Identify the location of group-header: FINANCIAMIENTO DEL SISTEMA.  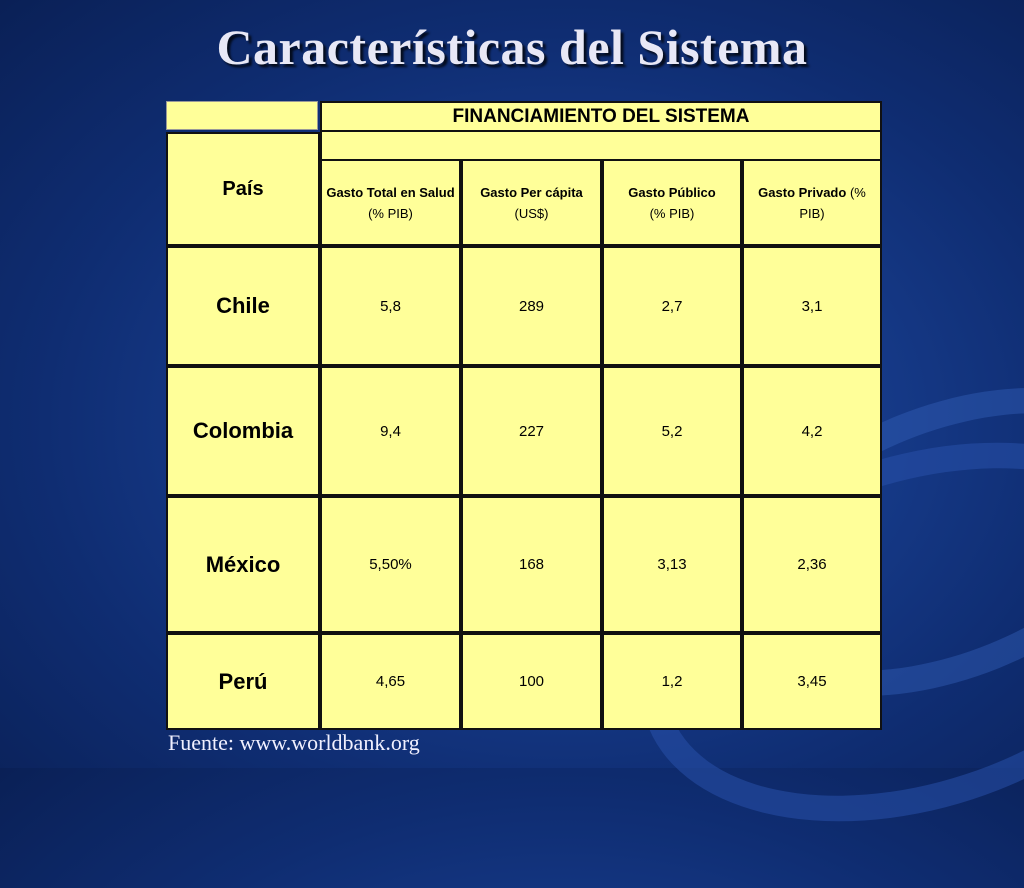
(601, 116).